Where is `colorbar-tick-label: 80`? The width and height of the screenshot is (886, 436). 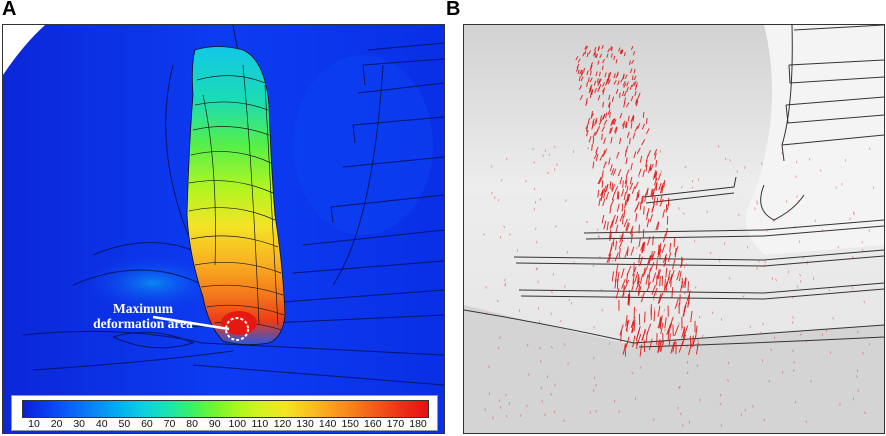 colorbar-tick-label: 80 is located at coordinates (192, 424).